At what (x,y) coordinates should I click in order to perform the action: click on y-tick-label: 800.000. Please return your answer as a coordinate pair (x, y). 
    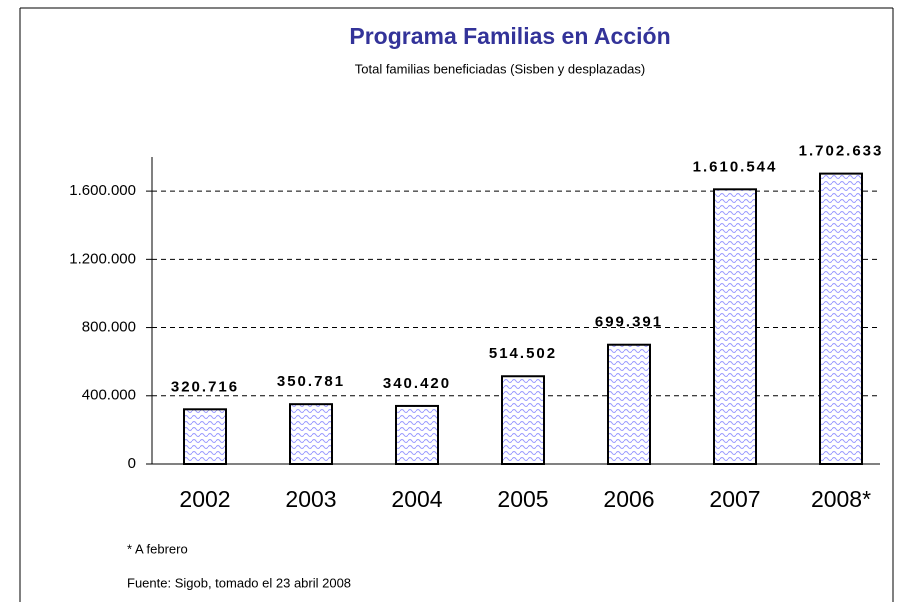
    Looking at the image, I should click on (109, 327).